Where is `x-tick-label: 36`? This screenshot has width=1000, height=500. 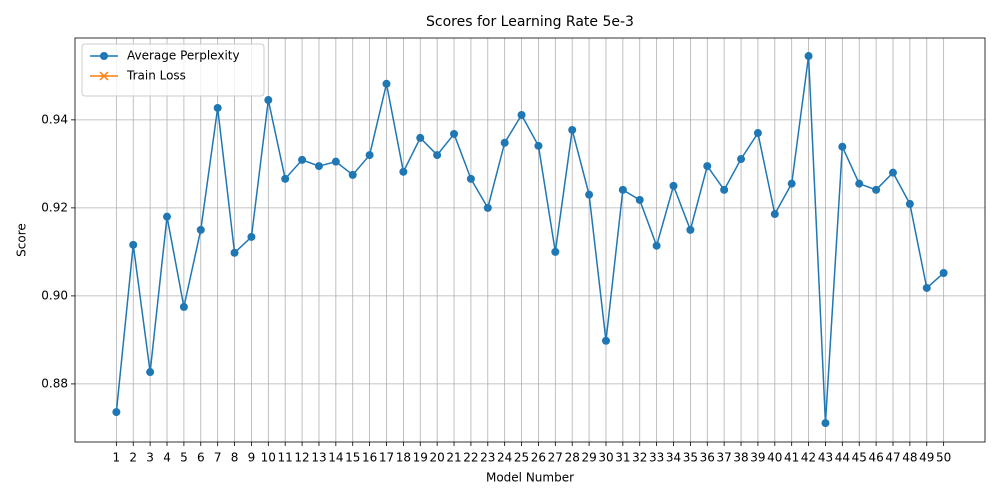
x-tick-label: 36 is located at coordinates (707, 458).